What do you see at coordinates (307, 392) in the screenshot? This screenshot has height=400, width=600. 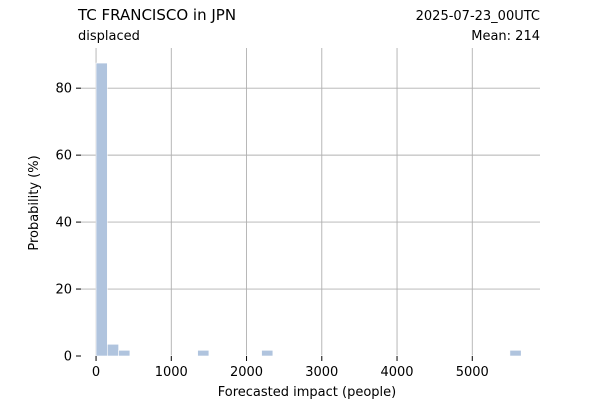 I see `x-axis-label: Forecasted impact (people)` at bounding box center [307, 392].